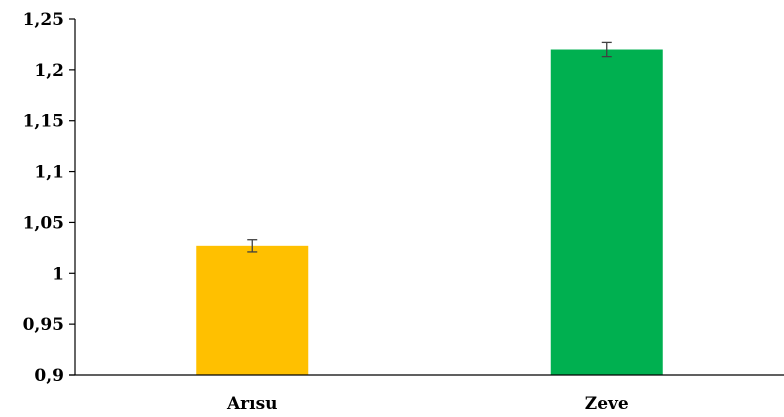  Describe the element at coordinates (49, 198) in the screenshot. I see `y-axis: 0,9 0,95 1 1,05 1,1 1,15 1,2 1,25` at that location.